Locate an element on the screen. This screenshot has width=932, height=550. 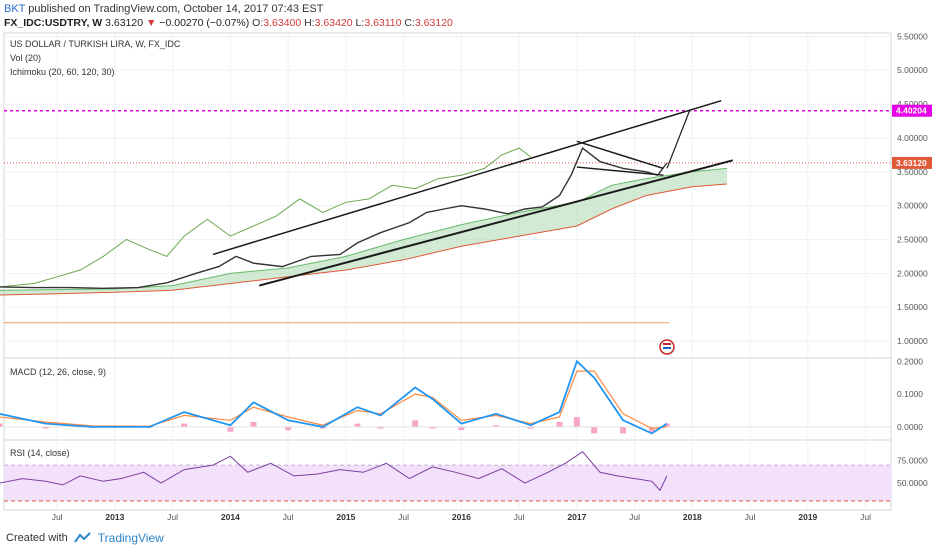
rsi-tick-label: 50.0000 is located at coordinates (912, 483).